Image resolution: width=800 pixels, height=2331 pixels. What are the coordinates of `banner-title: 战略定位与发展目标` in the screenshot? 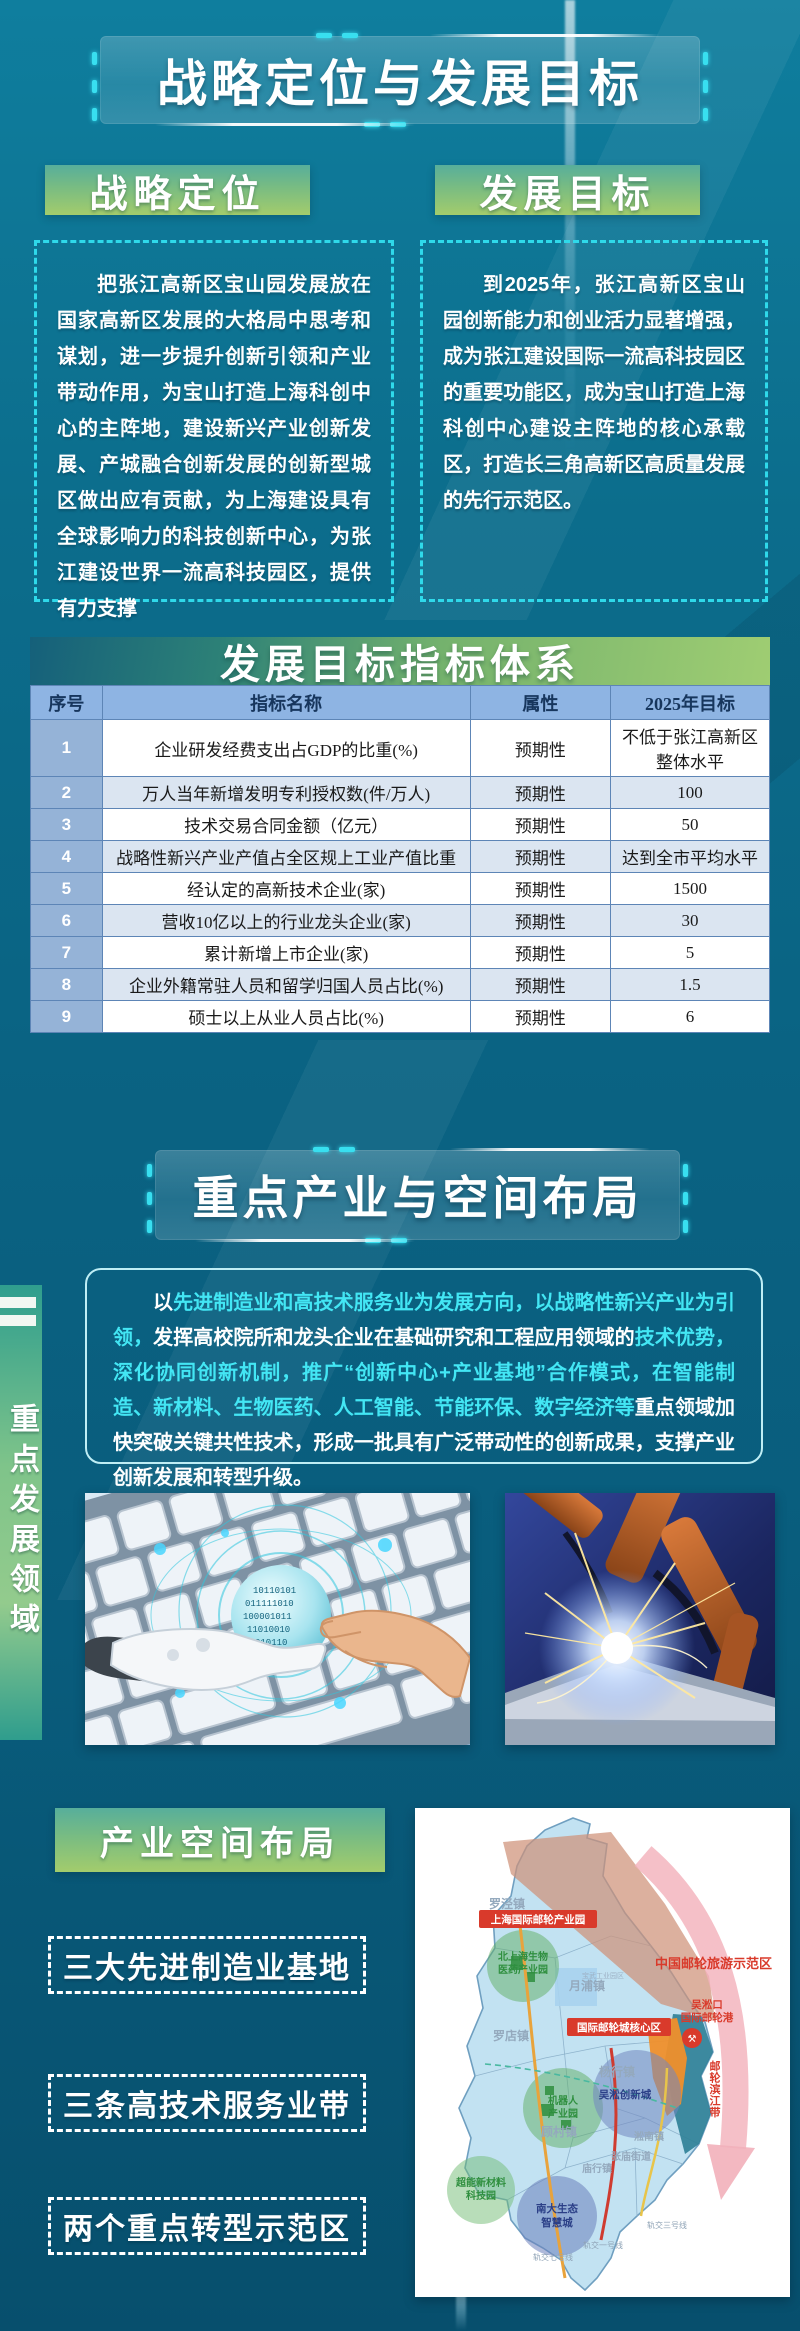 It's located at (400, 84).